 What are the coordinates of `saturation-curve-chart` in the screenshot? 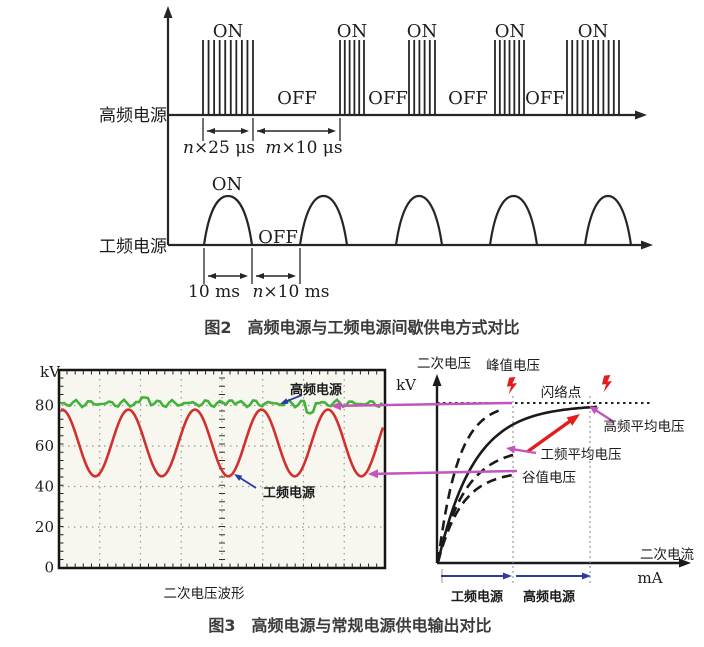 It's located at (561, 479).